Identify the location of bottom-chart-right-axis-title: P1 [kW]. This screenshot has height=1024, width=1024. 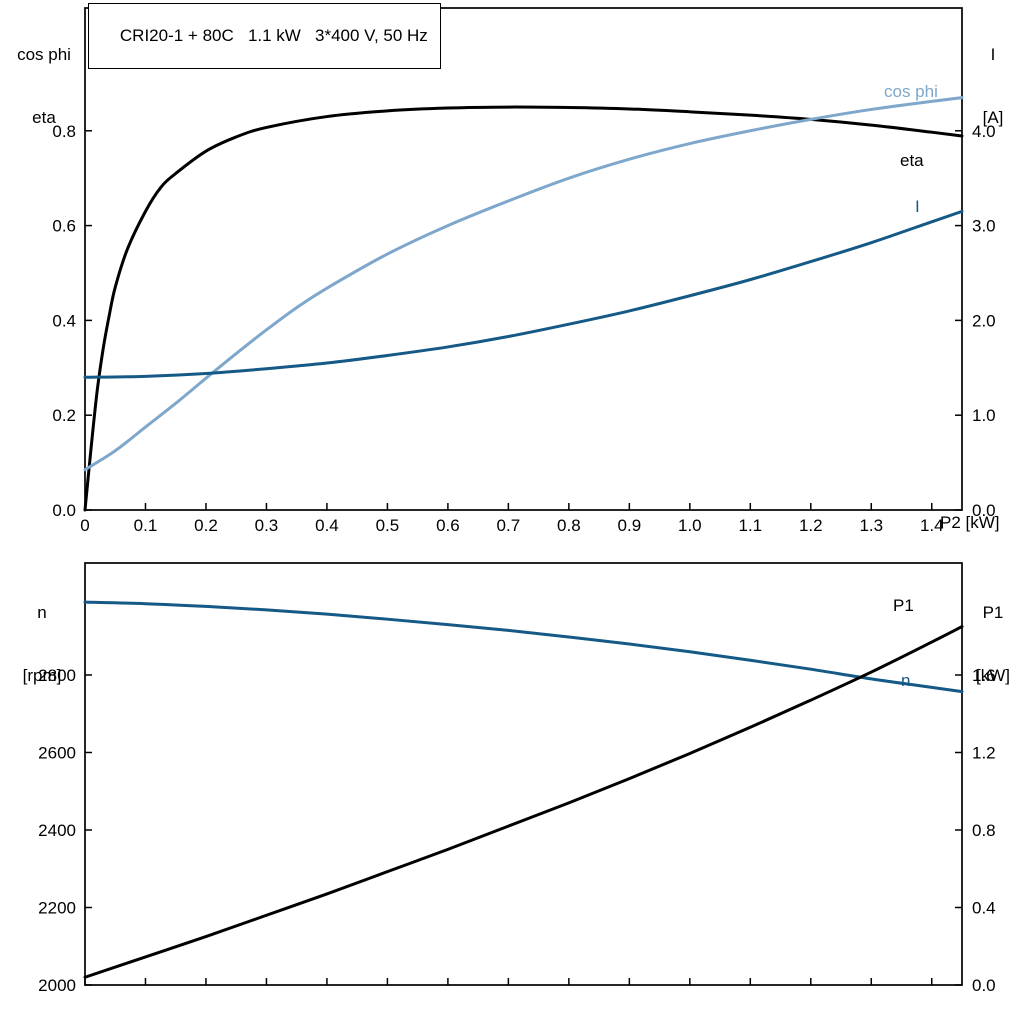
(993, 644).